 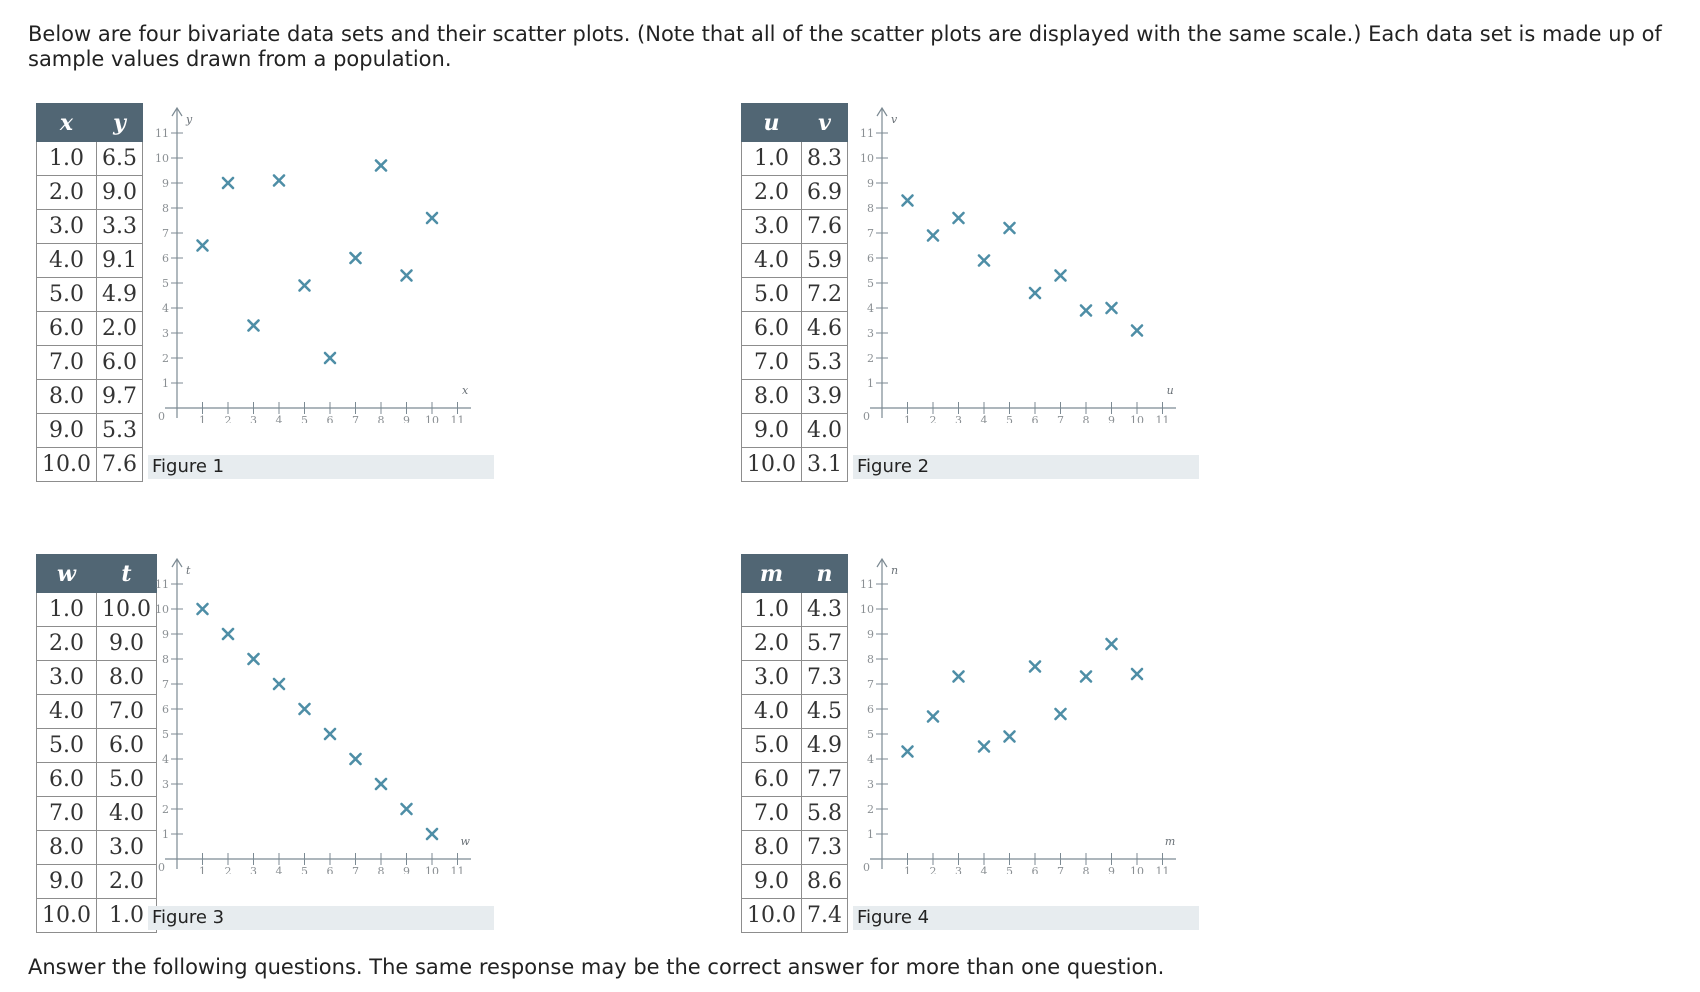 I want to click on cell-x-value: 8.0, so click(x=66, y=847).